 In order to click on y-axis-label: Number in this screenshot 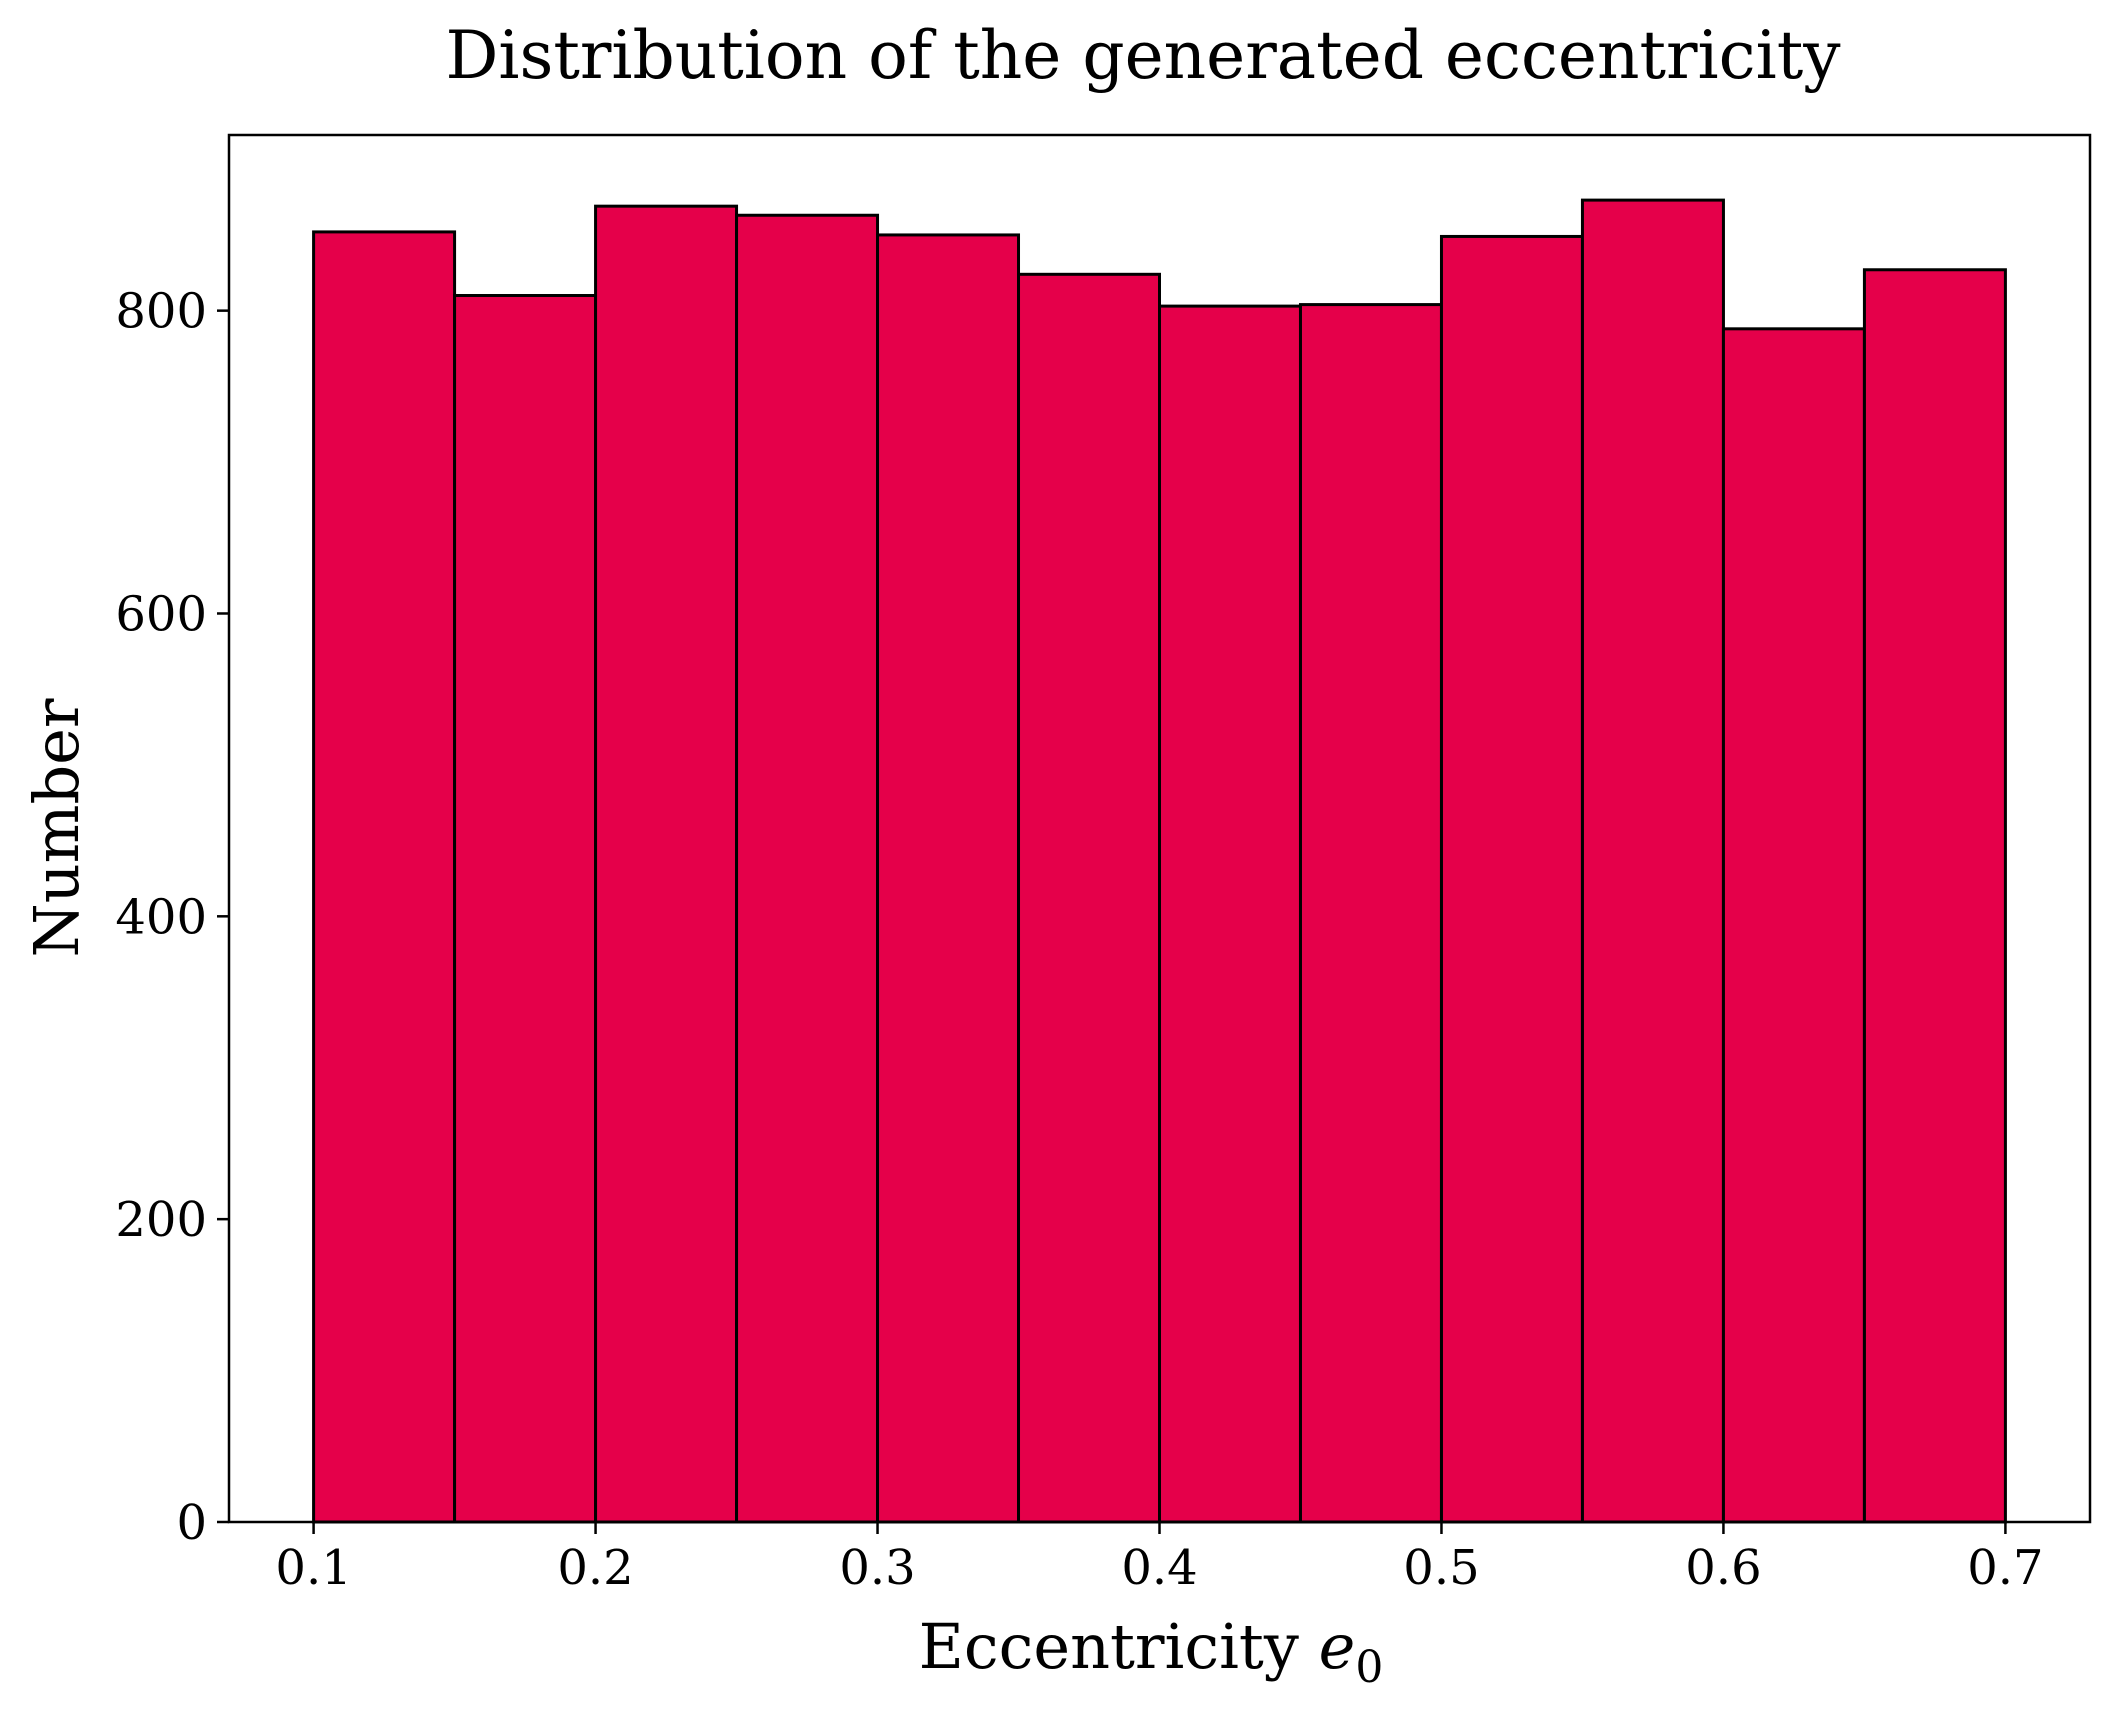, I will do `click(56, 827)`.